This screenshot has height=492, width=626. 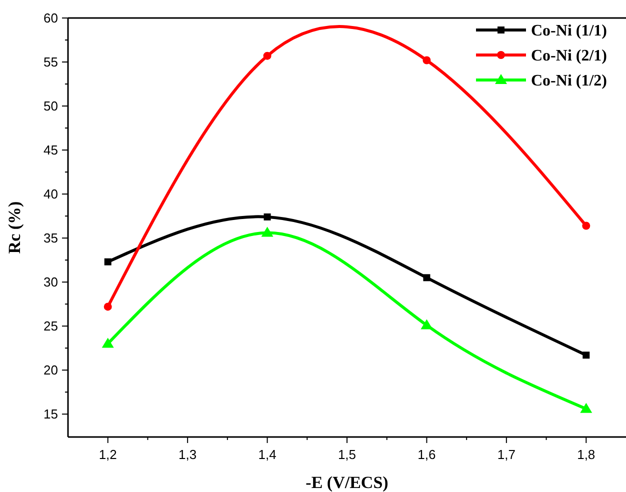 I want to click on y-tick-label: 40, so click(x=51, y=194).